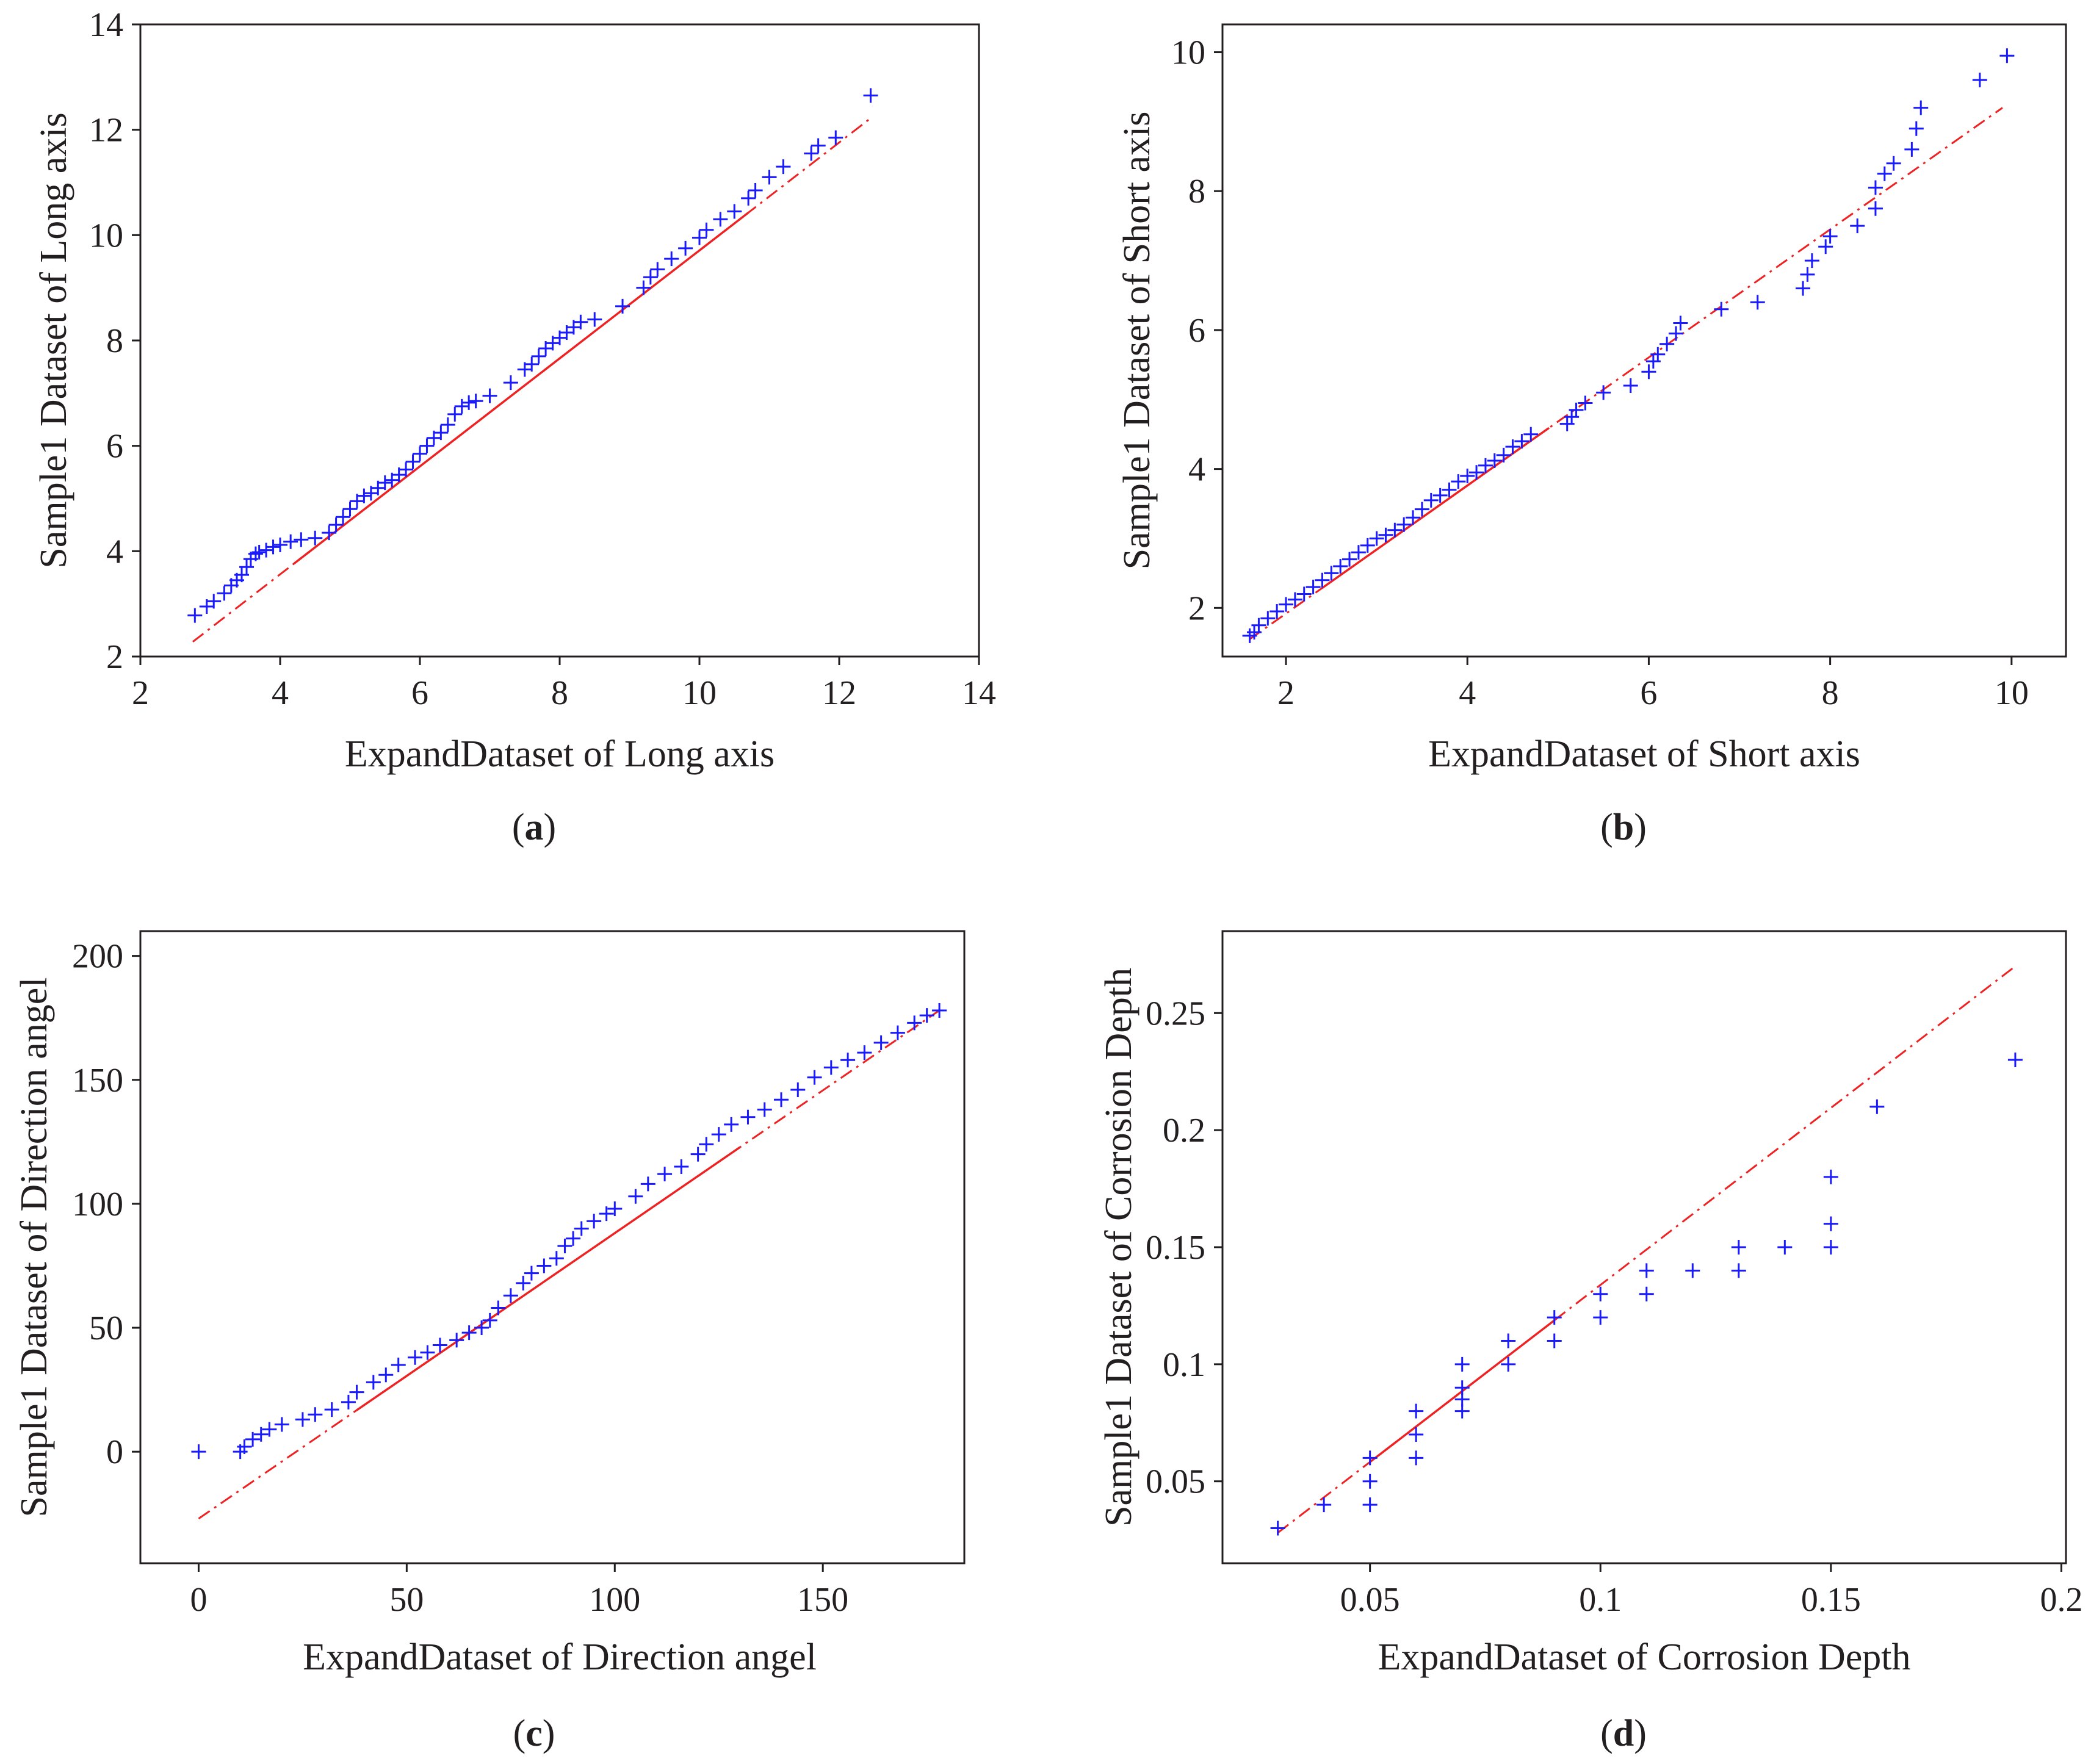 This screenshot has height=1764, width=2091. What do you see at coordinates (839, 693) in the screenshot?
I see `x-tick-label: 12` at bounding box center [839, 693].